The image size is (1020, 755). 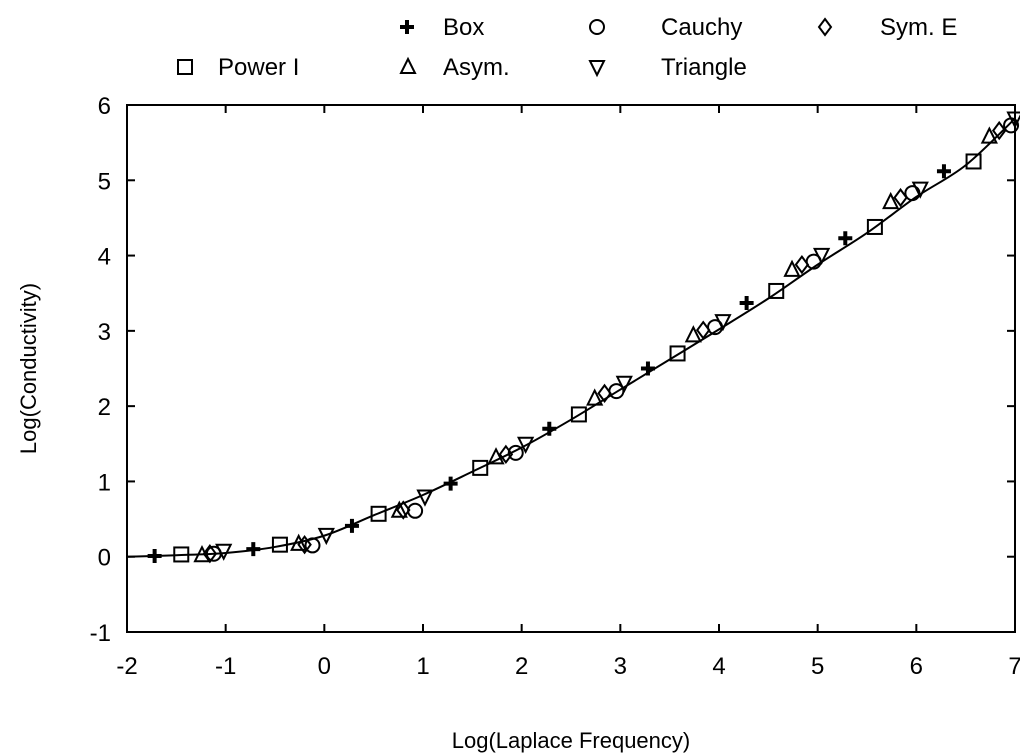 What do you see at coordinates (28, 368) in the screenshot?
I see `y-axis-label: Log(Conductivity)` at bounding box center [28, 368].